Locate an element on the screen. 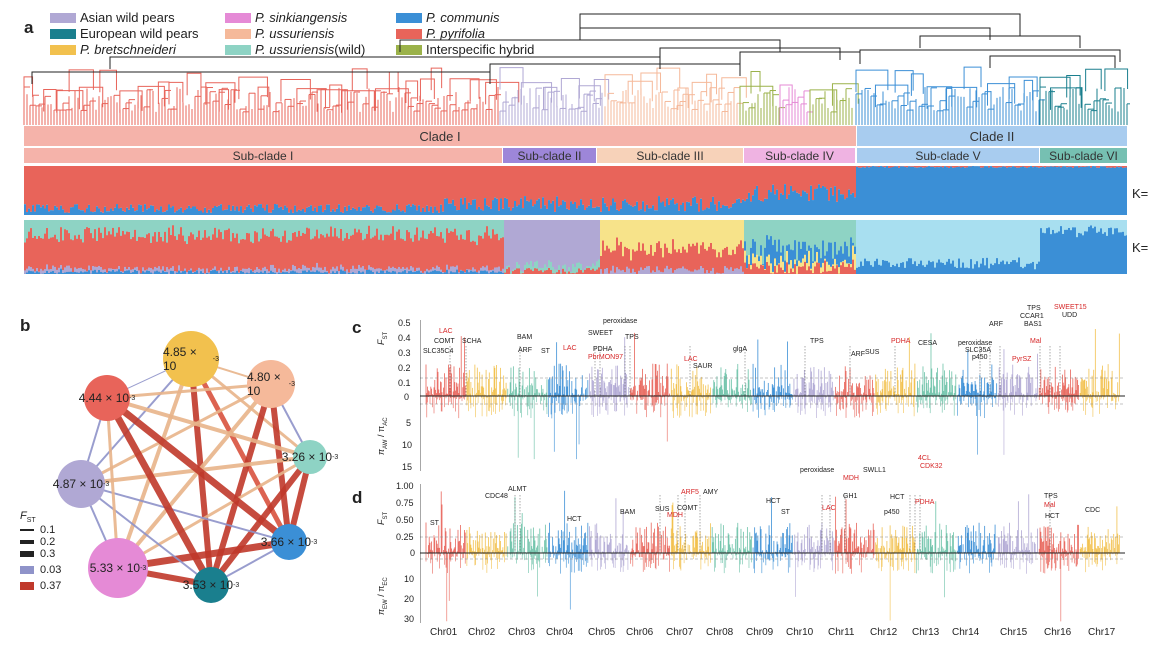  d-tick: 0.50 is located at coordinates (405, 520).